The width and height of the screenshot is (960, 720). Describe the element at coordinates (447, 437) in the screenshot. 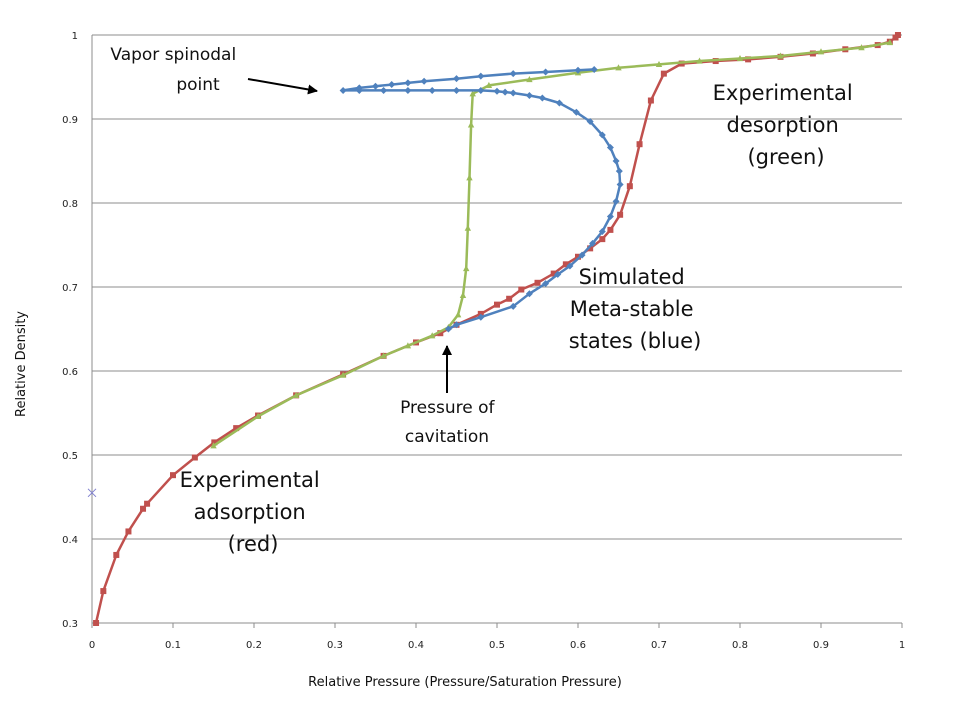

I see `annotation-line: cavitation` at that location.